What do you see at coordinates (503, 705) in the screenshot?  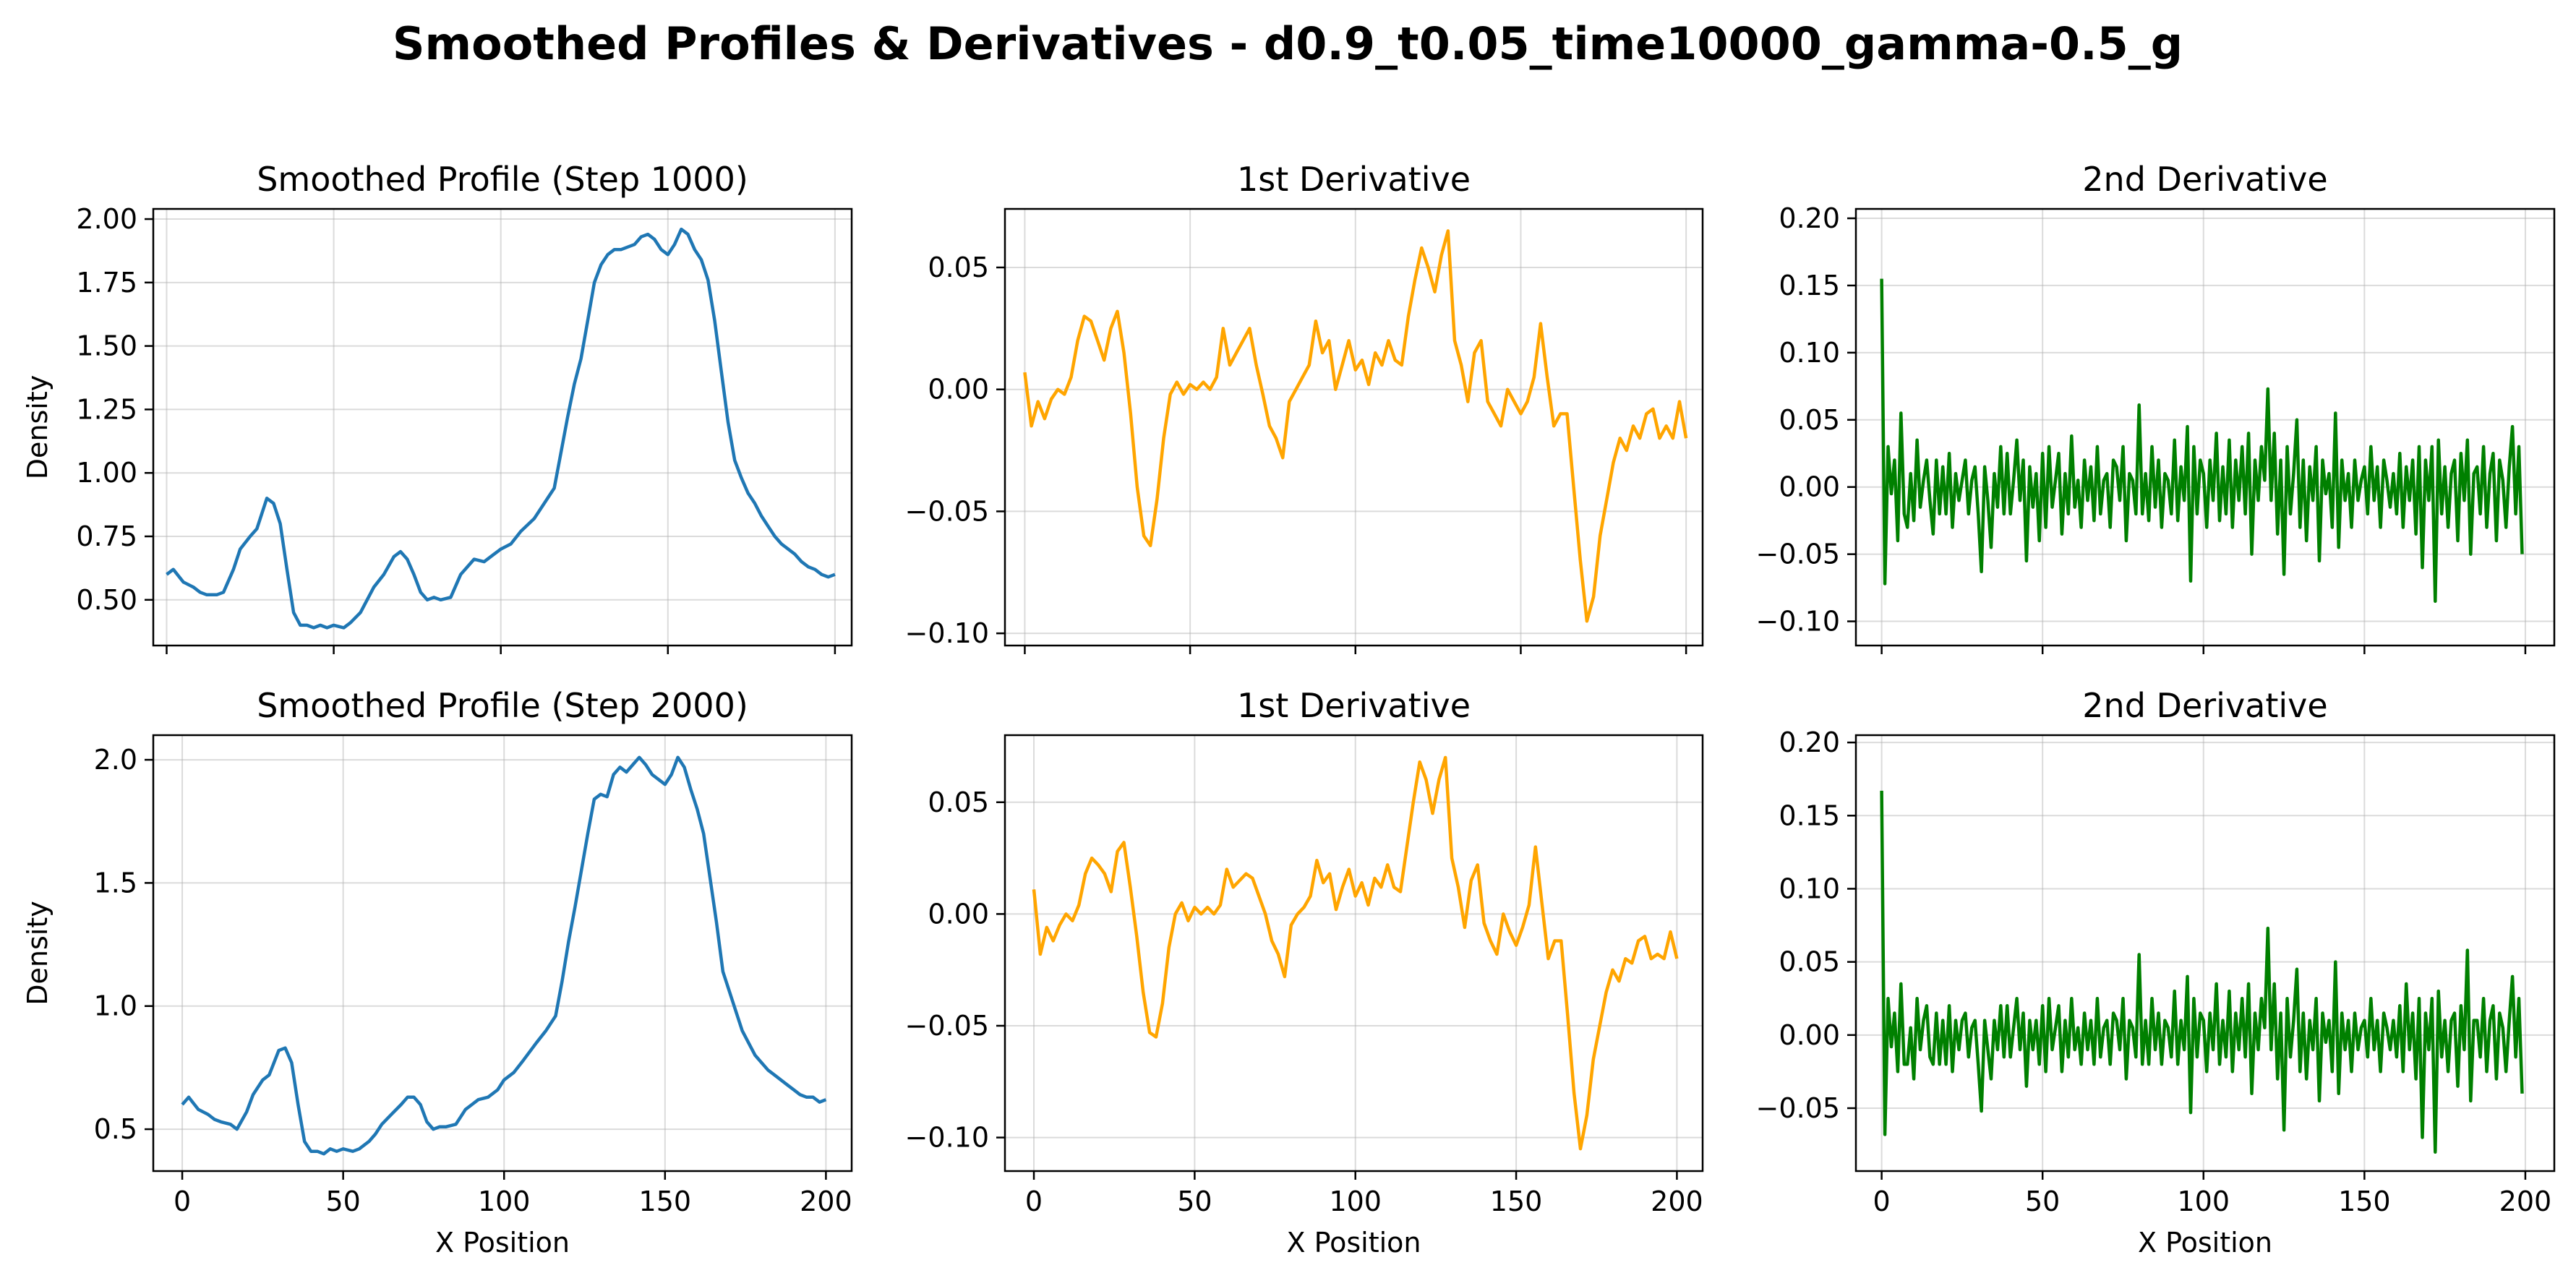 I see `panel-title: Smoothed Profile (Step 2000)` at bounding box center [503, 705].